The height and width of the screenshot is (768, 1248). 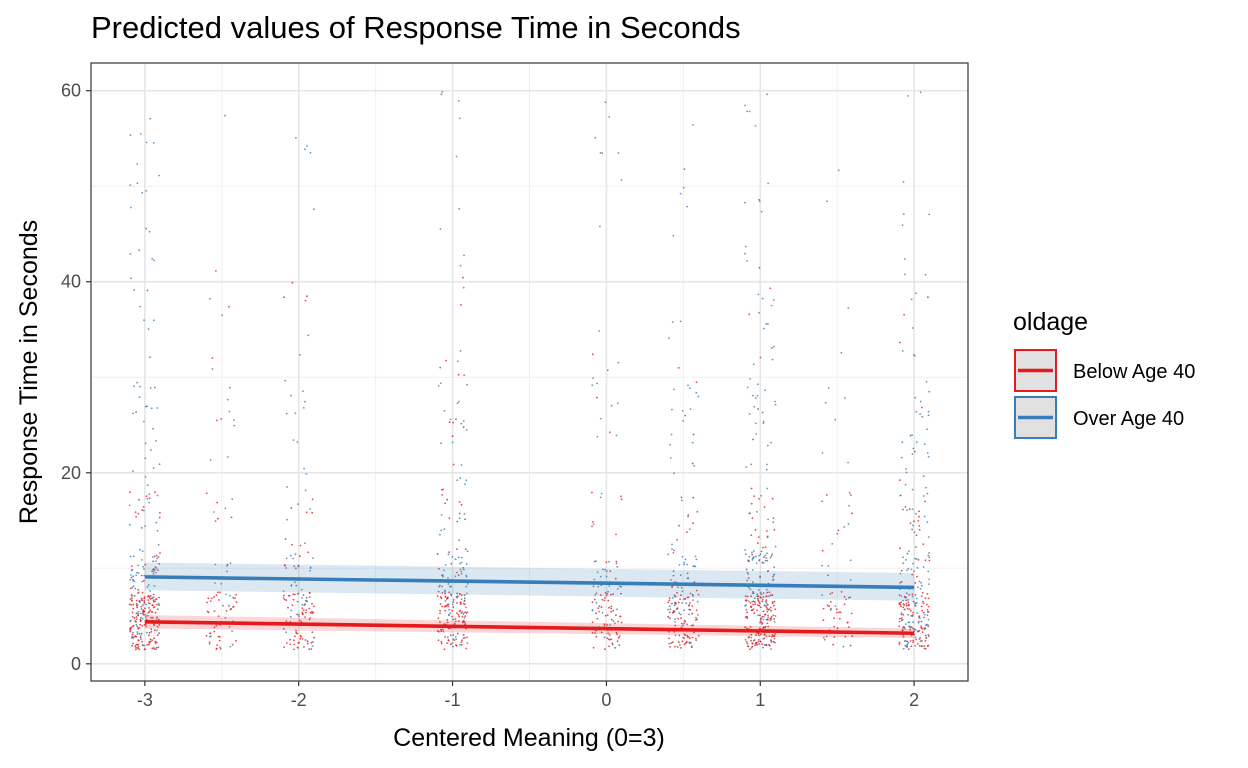 I want to click on fit-lines, so click(x=529, y=605).